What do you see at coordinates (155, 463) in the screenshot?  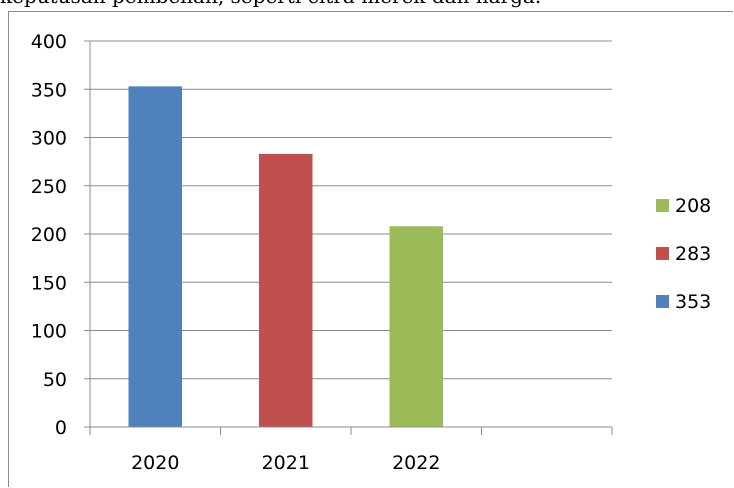 I see `x-tick-label: 2020` at bounding box center [155, 463].